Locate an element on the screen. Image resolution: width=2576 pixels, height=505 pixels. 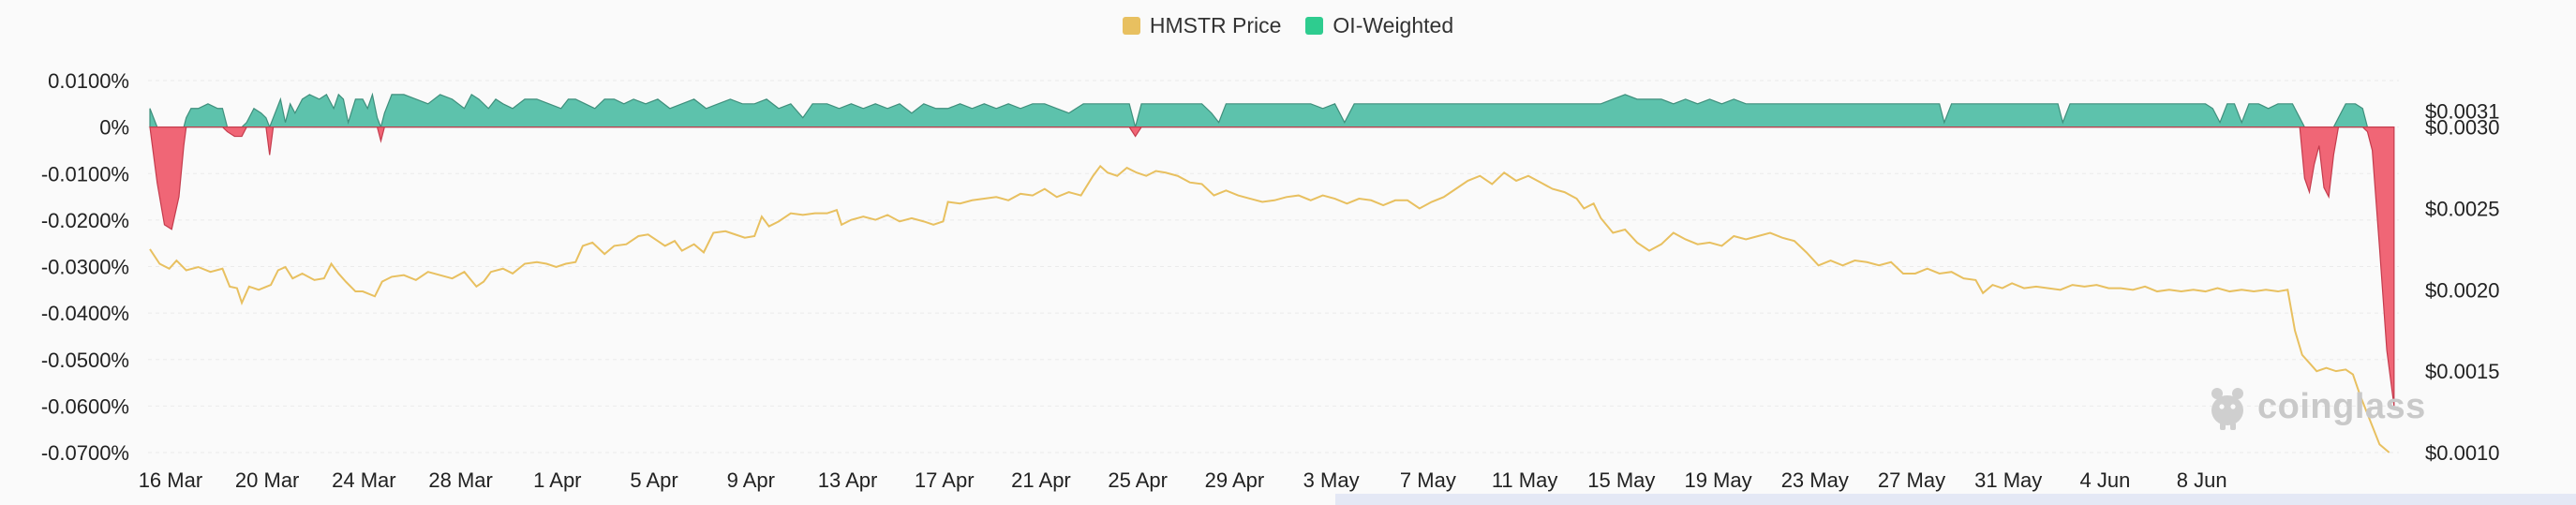
x-axis-tick-label: 21 Apr is located at coordinates (1041, 480).